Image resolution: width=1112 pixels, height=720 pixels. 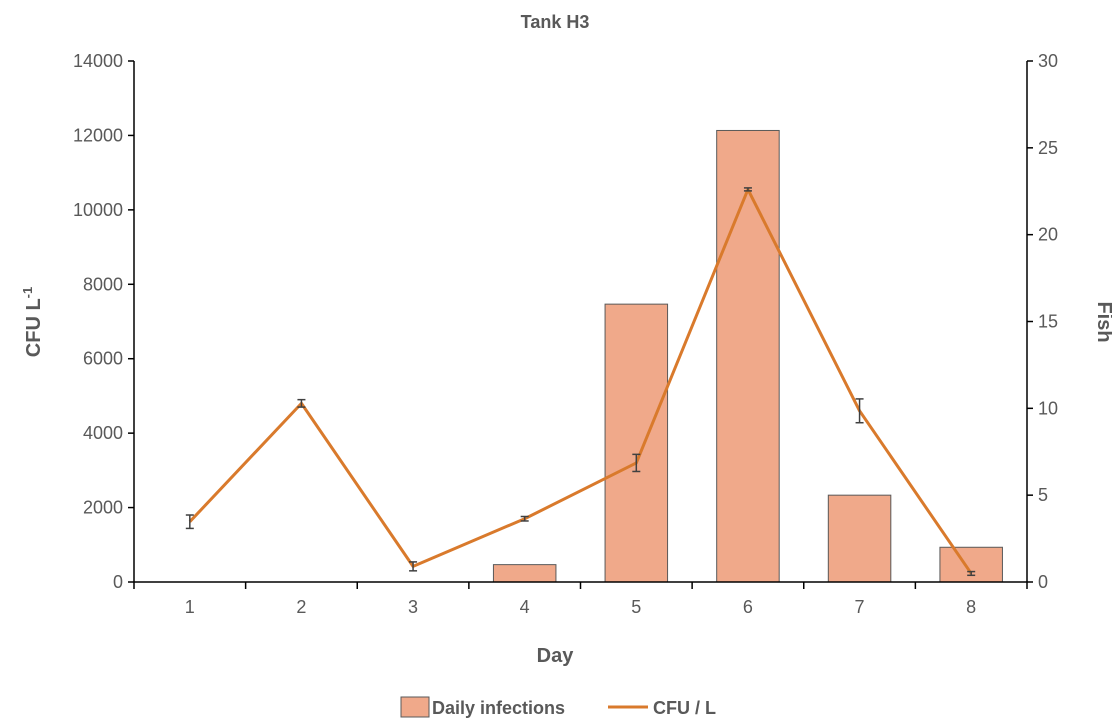 What do you see at coordinates (636, 607) in the screenshot?
I see `x-tick-label: 5` at bounding box center [636, 607].